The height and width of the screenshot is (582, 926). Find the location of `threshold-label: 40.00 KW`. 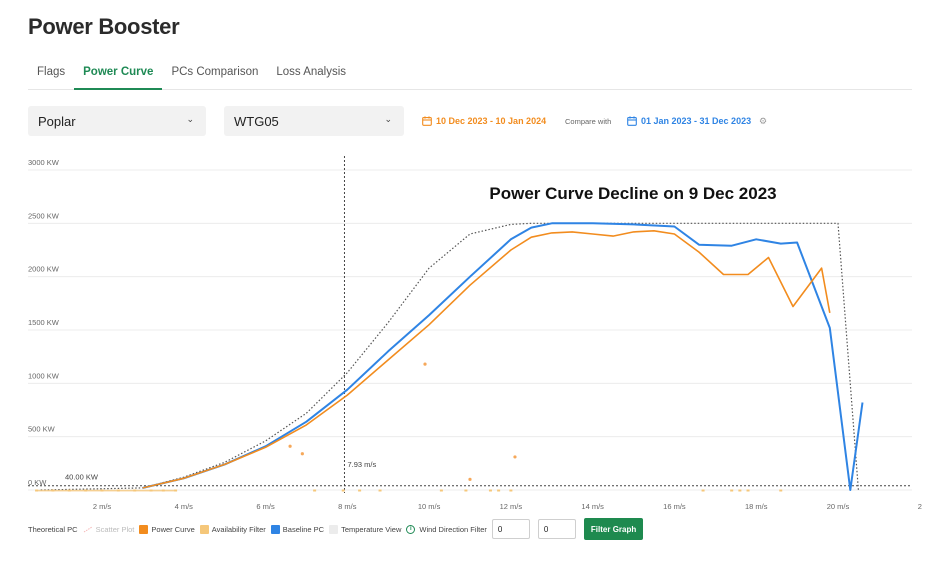

threshold-label: 40.00 KW is located at coordinates (82, 477).